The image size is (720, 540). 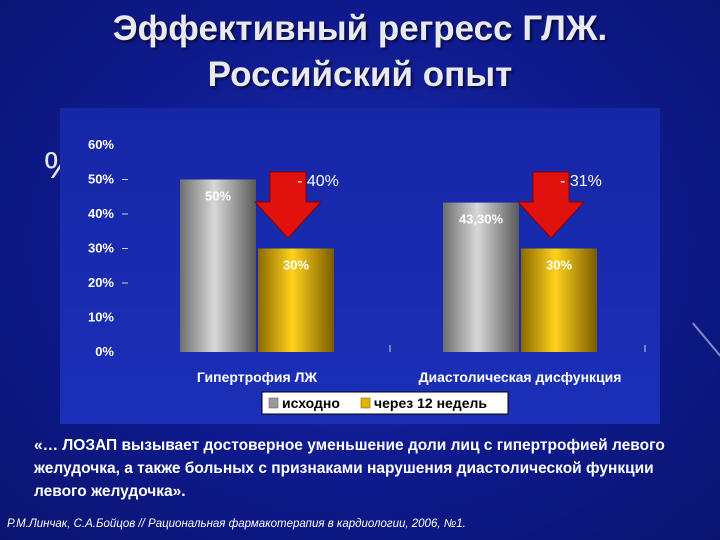 What do you see at coordinates (101, 282) in the screenshot?
I see `y-tick-label: 20%` at bounding box center [101, 282].